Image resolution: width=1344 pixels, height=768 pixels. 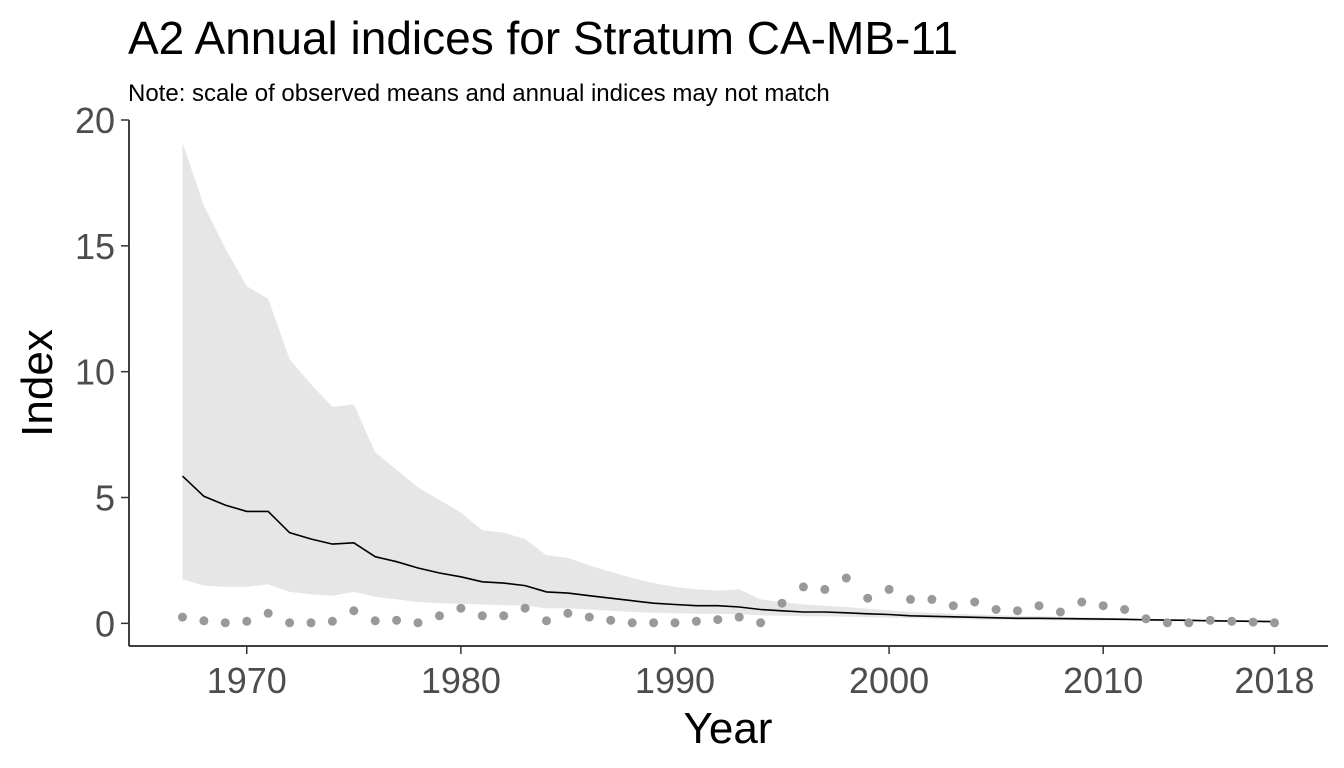 I want to click on x-tick-label: 2018, so click(x=1274, y=680).